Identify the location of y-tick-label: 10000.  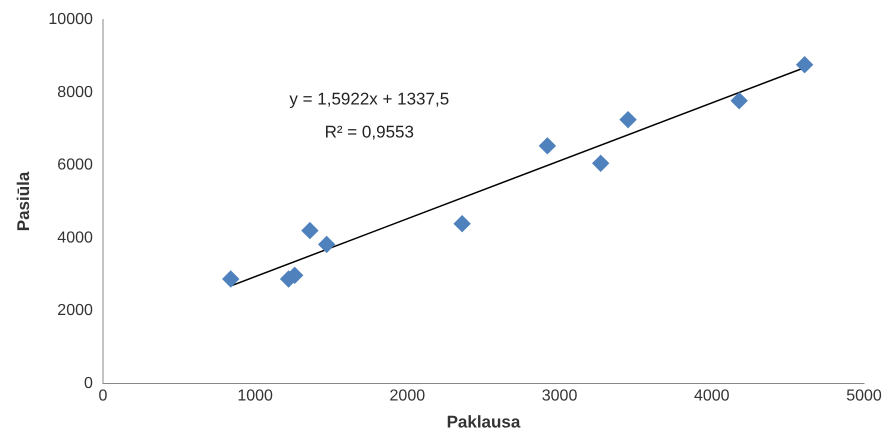
(70, 19).